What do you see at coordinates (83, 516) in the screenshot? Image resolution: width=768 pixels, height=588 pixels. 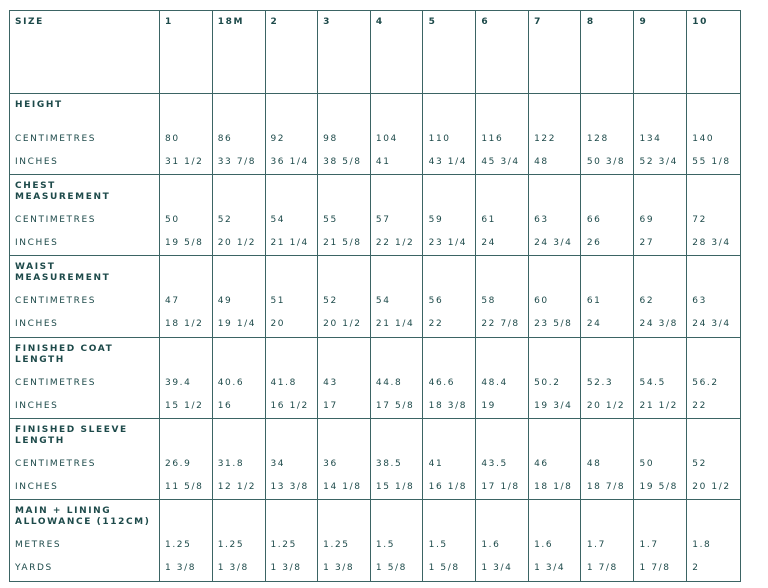 I see `section-title: MAIN + LINING ALLOWANCE (112CM)` at bounding box center [83, 516].